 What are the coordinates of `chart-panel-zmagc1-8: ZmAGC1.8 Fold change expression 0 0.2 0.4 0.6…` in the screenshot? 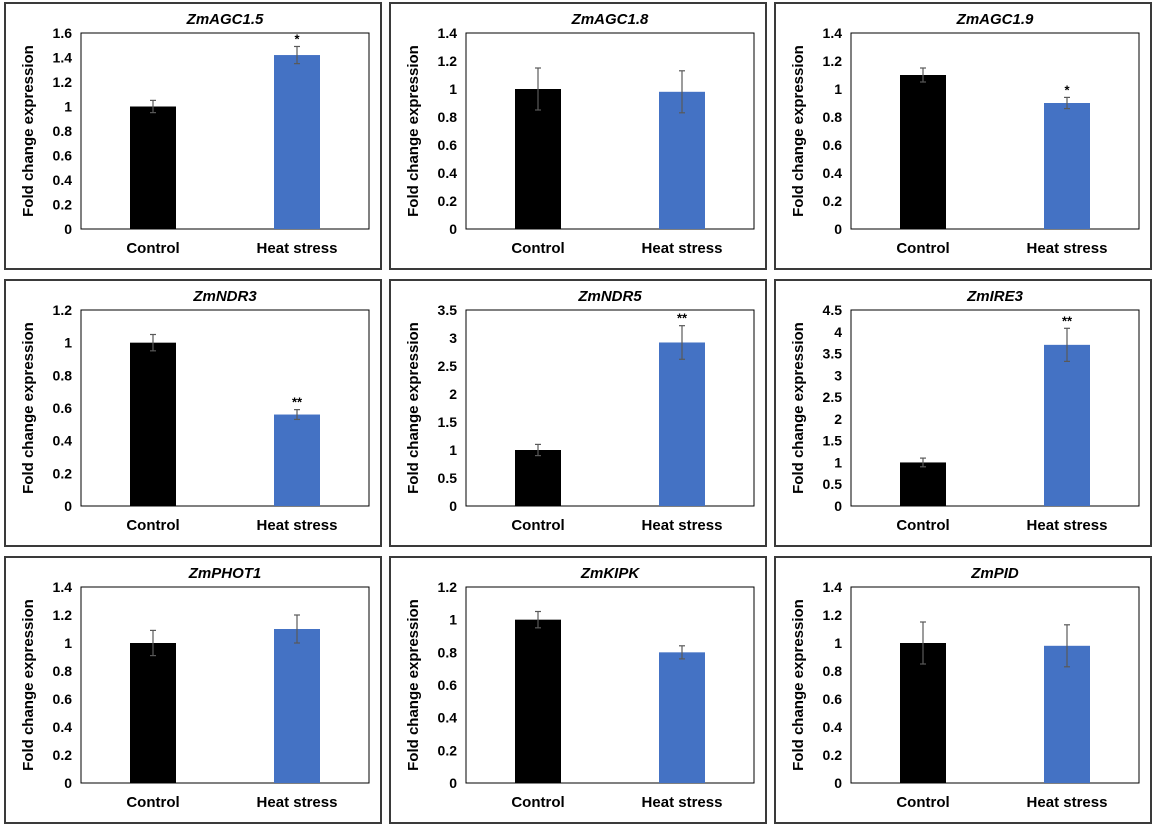 It's located at (578, 136).